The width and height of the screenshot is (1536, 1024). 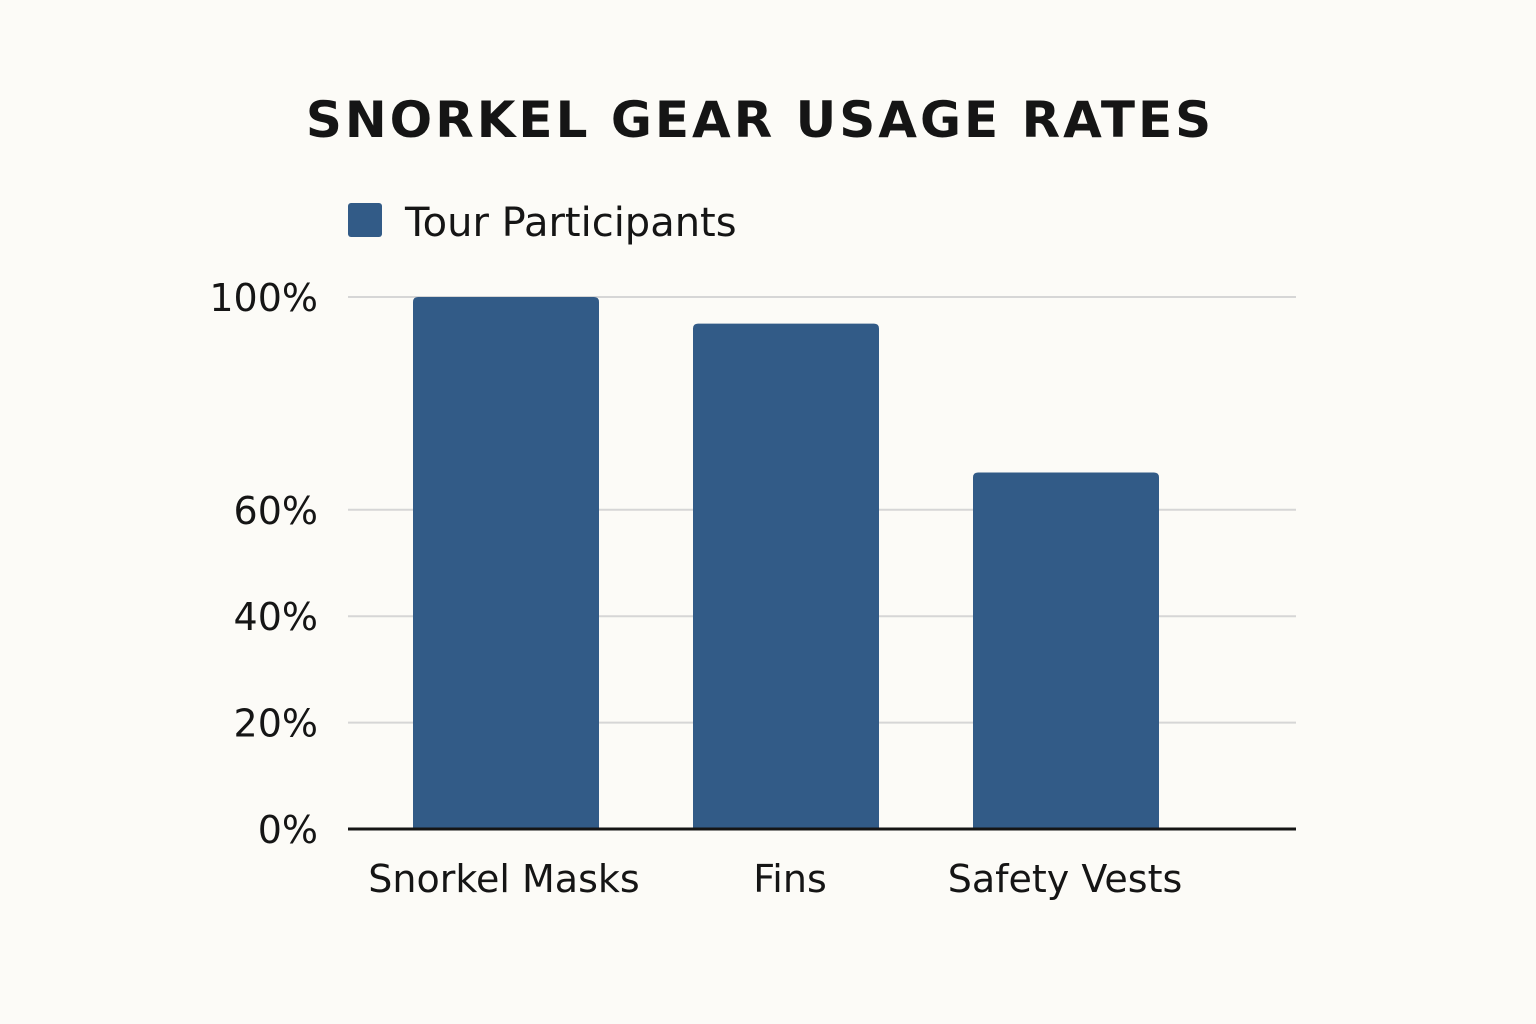 What do you see at coordinates (760, 120) in the screenshot?
I see `chart-title: SNORKEL GEAR USAGE RATES` at bounding box center [760, 120].